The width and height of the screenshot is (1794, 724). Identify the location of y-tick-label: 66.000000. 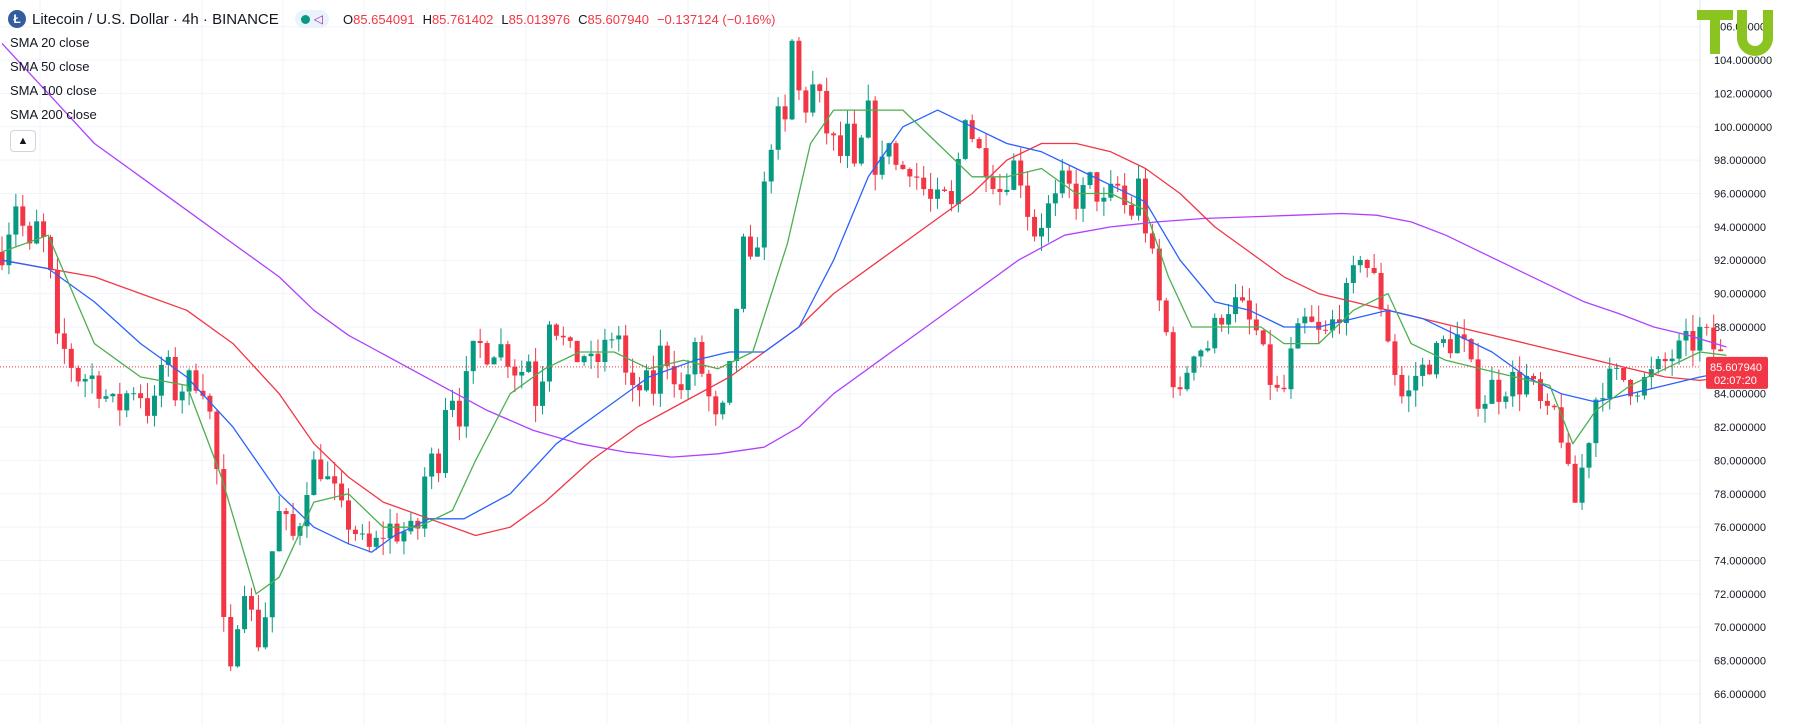
(1740, 695).